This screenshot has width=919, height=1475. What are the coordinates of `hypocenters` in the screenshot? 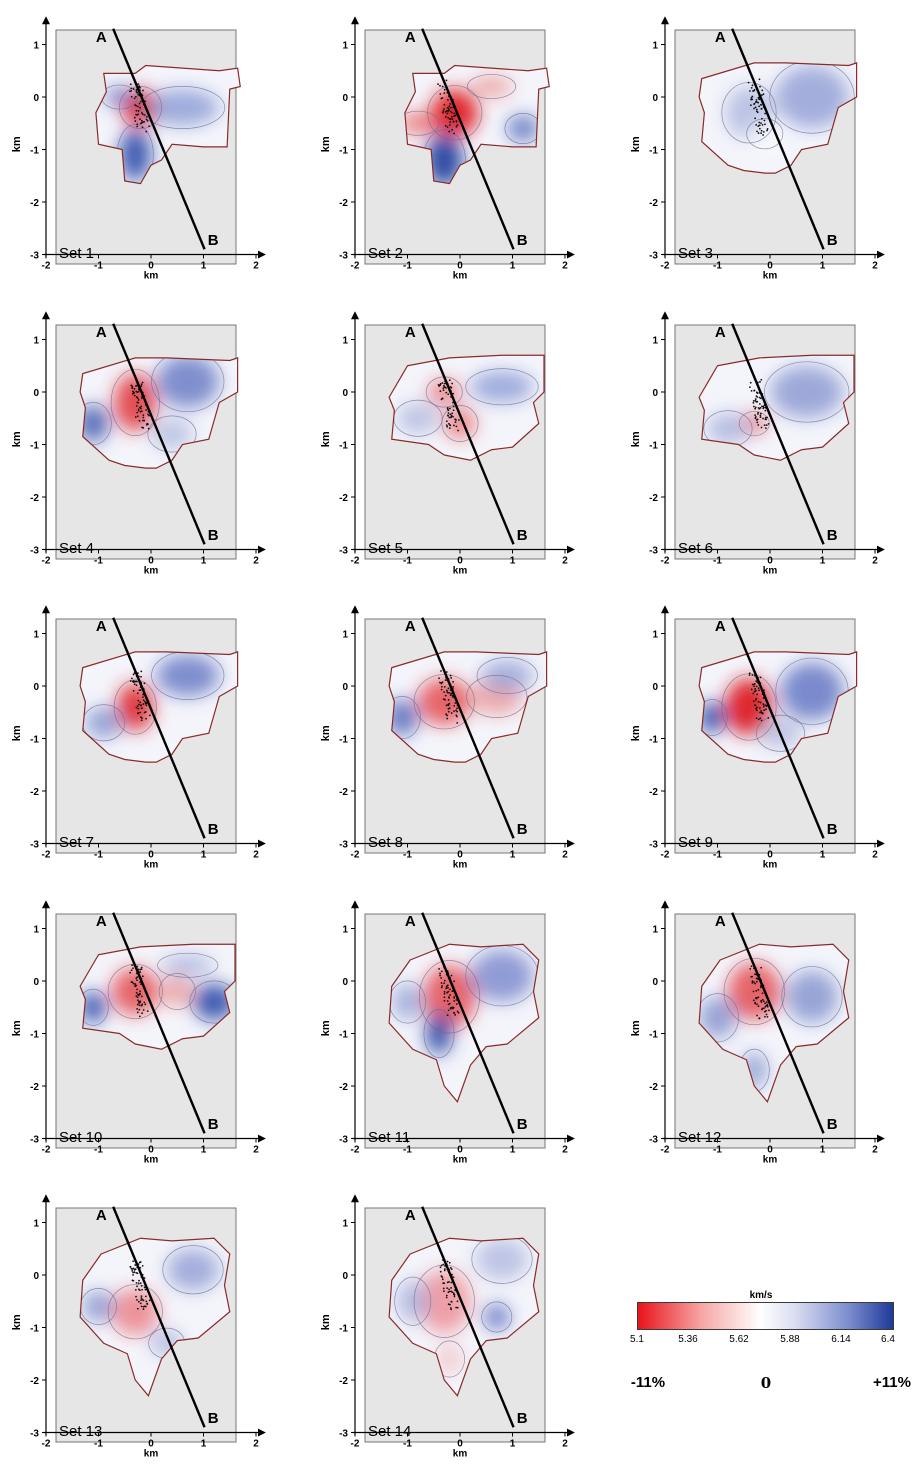 It's located at (759, 992).